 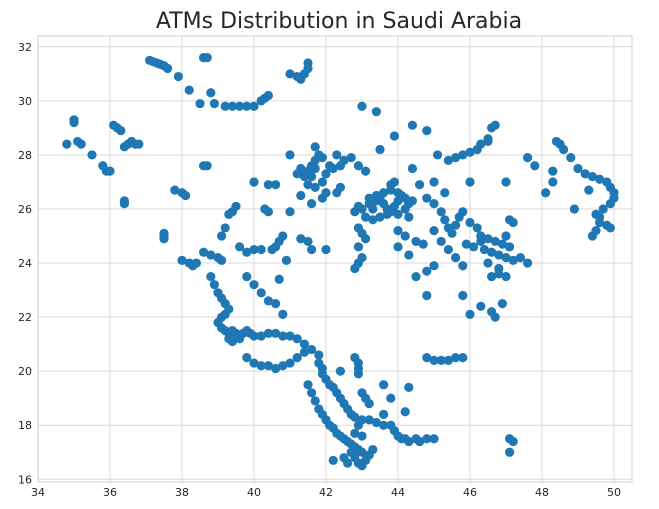 What do you see at coordinates (25, 155) in the screenshot?
I see `y-tick-label: 28` at bounding box center [25, 155].